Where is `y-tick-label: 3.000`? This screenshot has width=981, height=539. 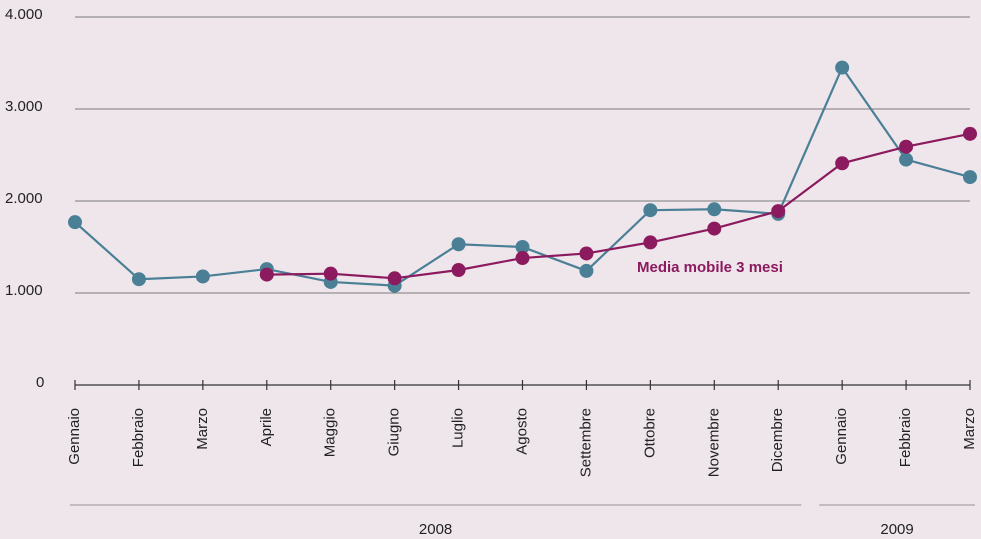
y-tick-label: 3.000 is located at coordinates (24, 106).